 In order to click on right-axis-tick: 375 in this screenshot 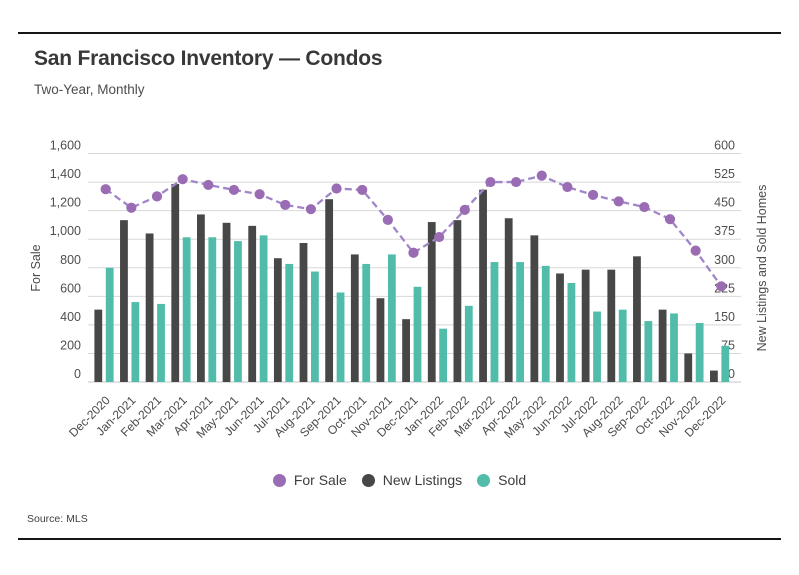, I will do `click(724, 231)`.